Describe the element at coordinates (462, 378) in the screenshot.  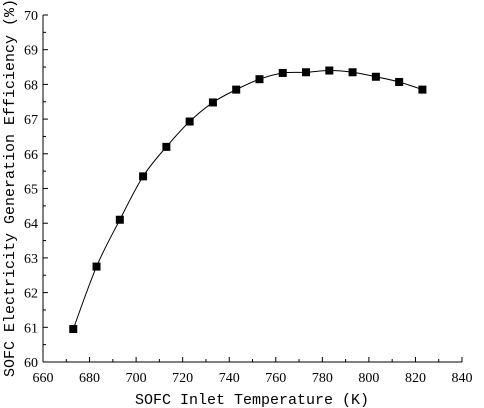
I see `x-tick-label: 840` at that location.